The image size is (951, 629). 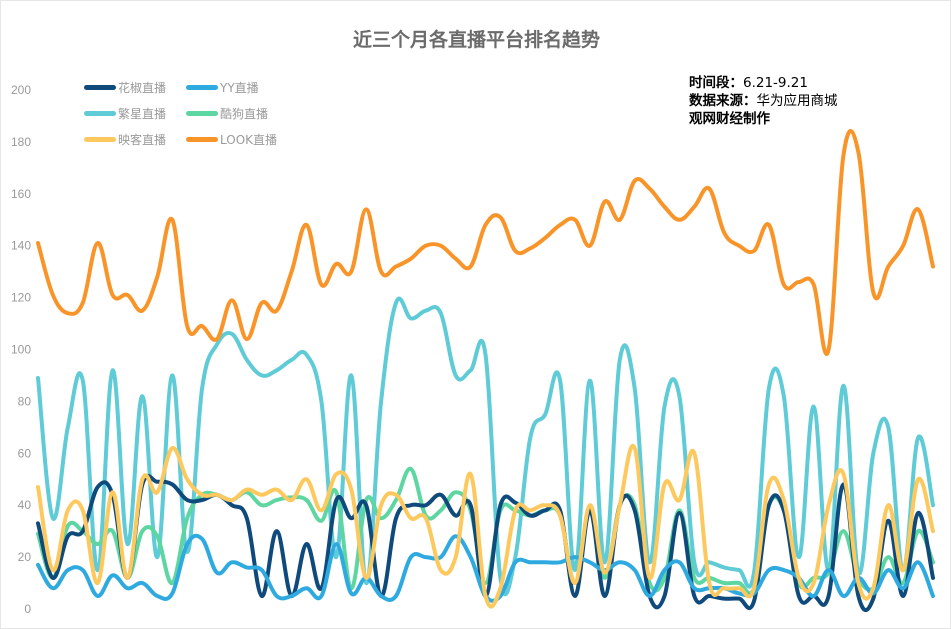 I want to click on y-tick-label: 200, so click(x=21, y=90).